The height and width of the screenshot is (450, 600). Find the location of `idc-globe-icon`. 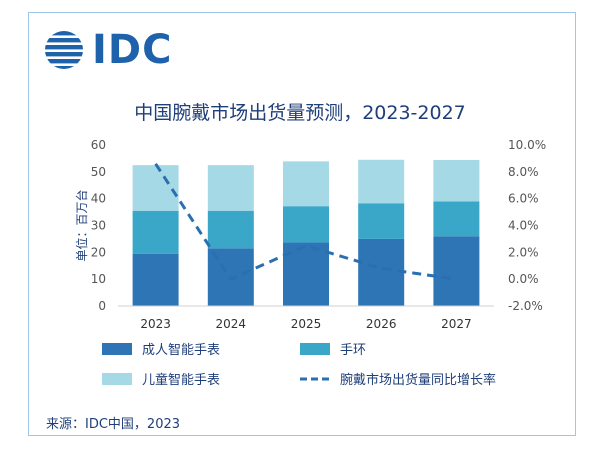

idc-globe-icon is located at coordinates (64, 50).